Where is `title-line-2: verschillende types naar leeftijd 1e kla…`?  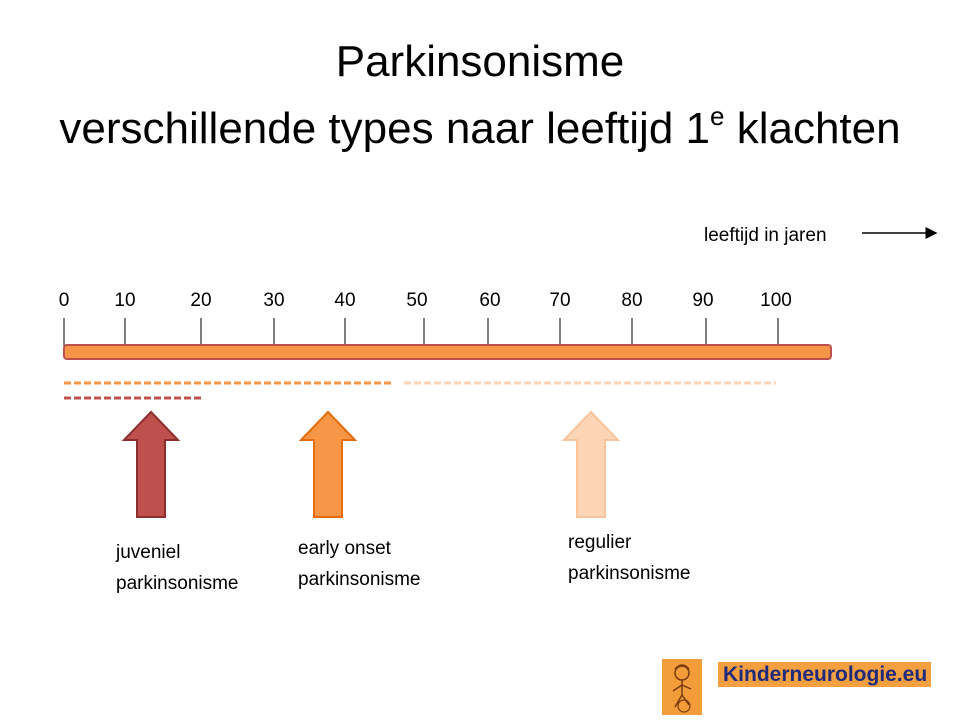
title-line-2: verschillende types naar leeftijd 1e kla… is located at coordinates (480, 128).